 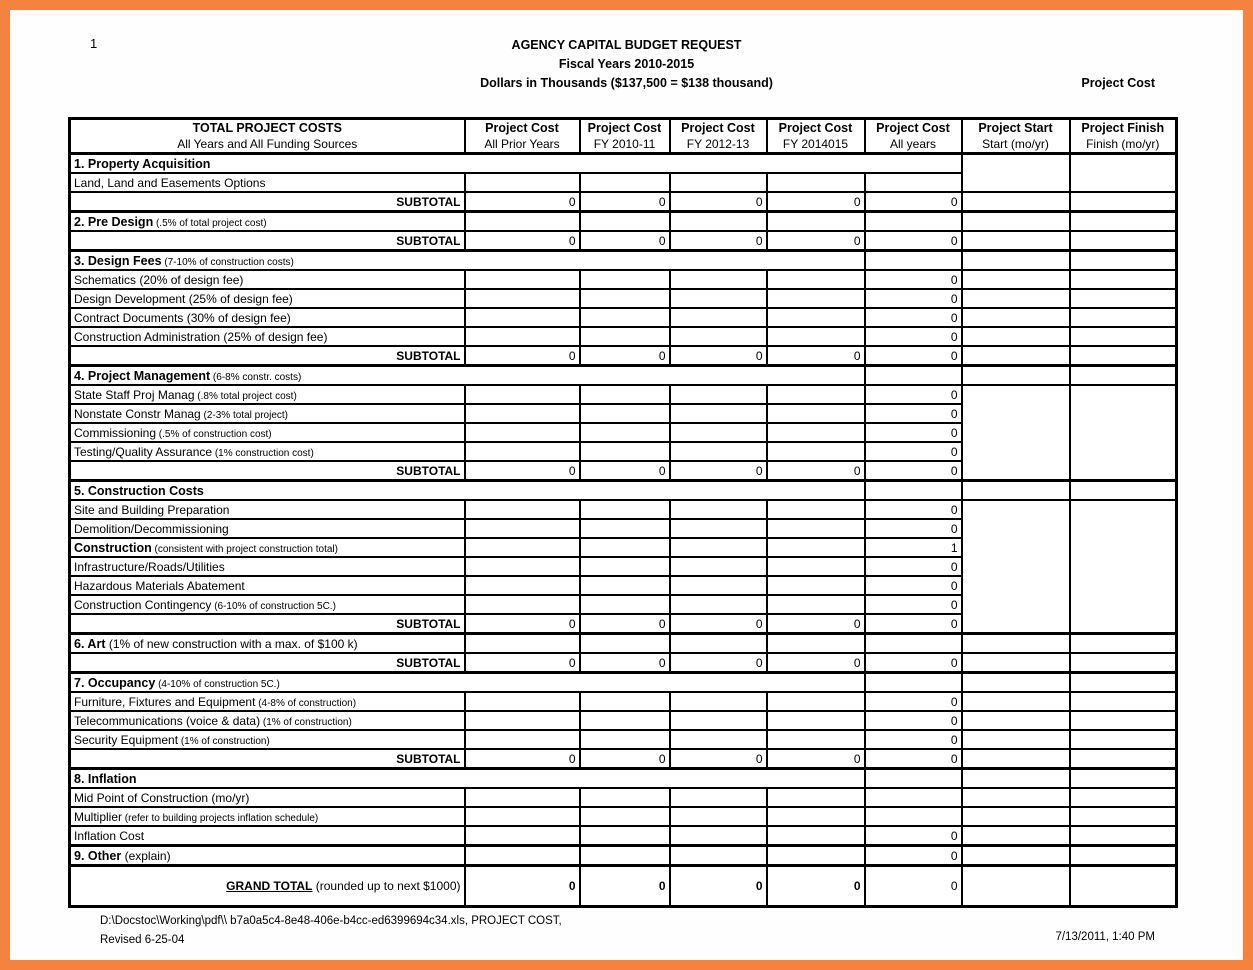 I want to click on demolition-decommissioning-label: Demolition/Decommissioning, so click(x=267, y=528).